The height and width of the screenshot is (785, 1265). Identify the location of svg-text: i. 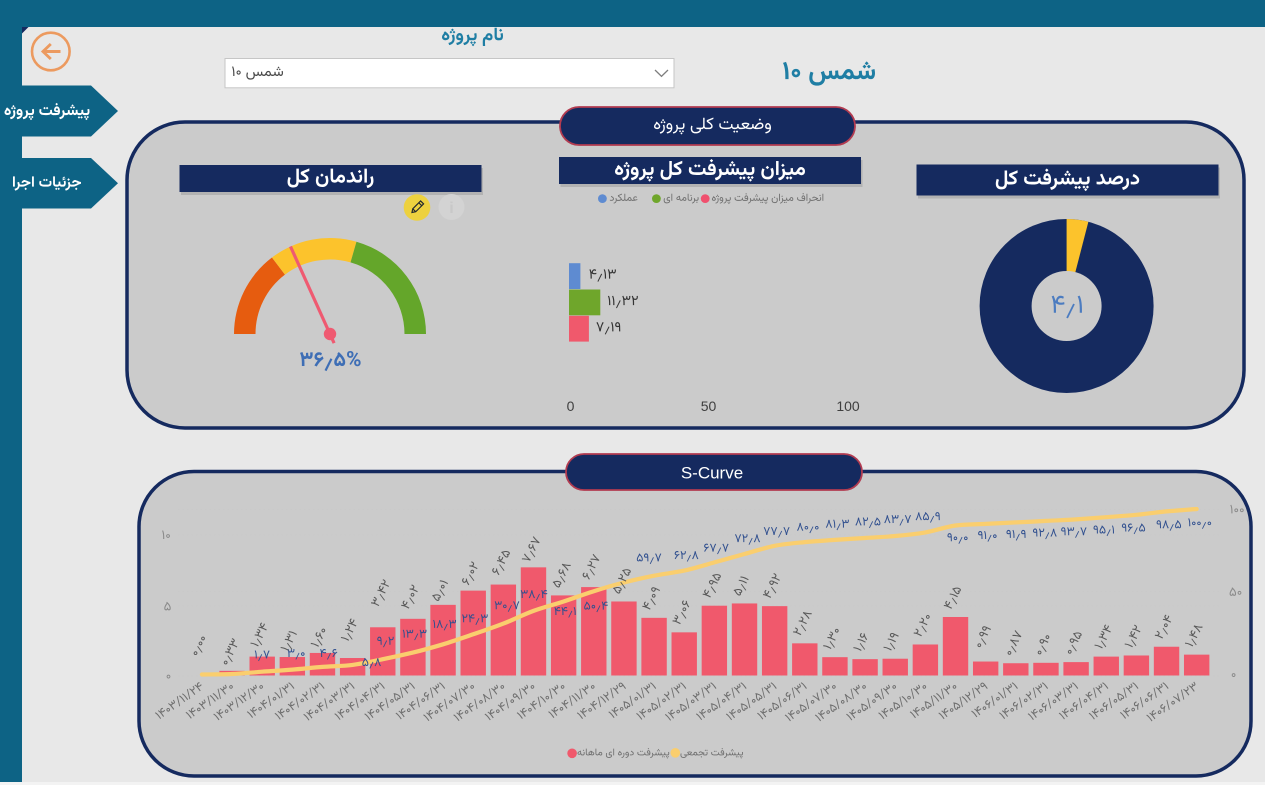
(451, 208).